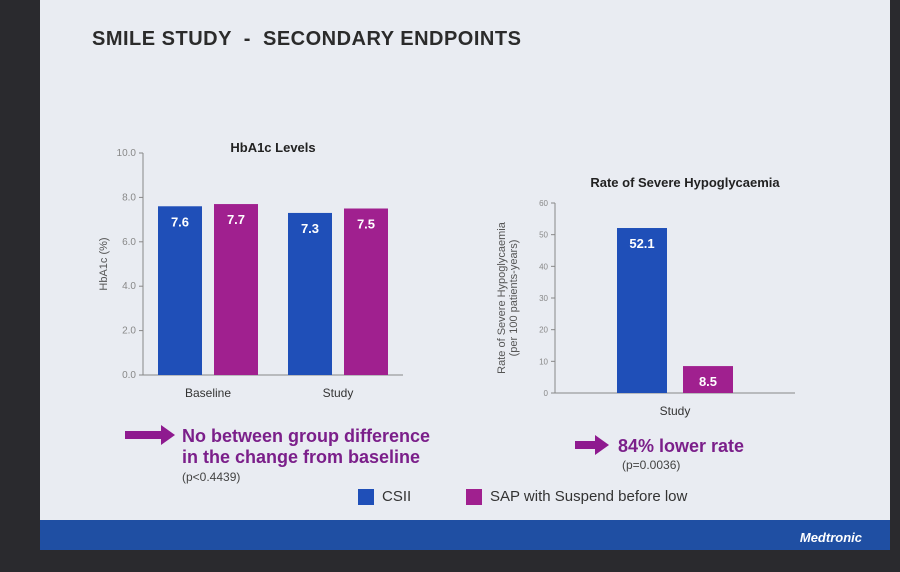  I want to click on left-note-line2: in the change from baseline, so click(301, 457).